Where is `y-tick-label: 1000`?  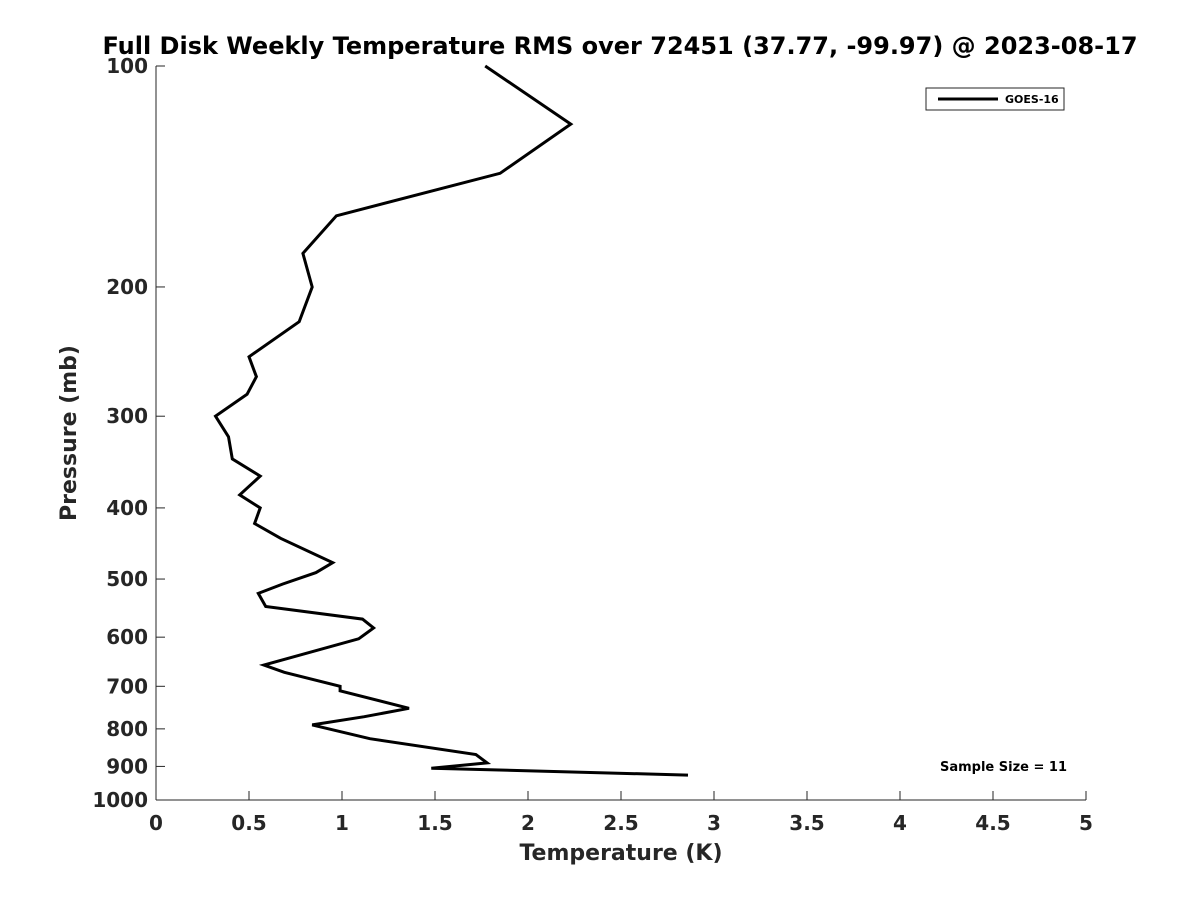
y-tick-label: 1000 is located at coordinates (120, 800).